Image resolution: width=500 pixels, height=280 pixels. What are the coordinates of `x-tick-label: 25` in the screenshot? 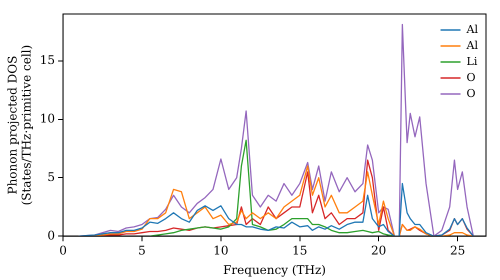 It's located at (458, 251).